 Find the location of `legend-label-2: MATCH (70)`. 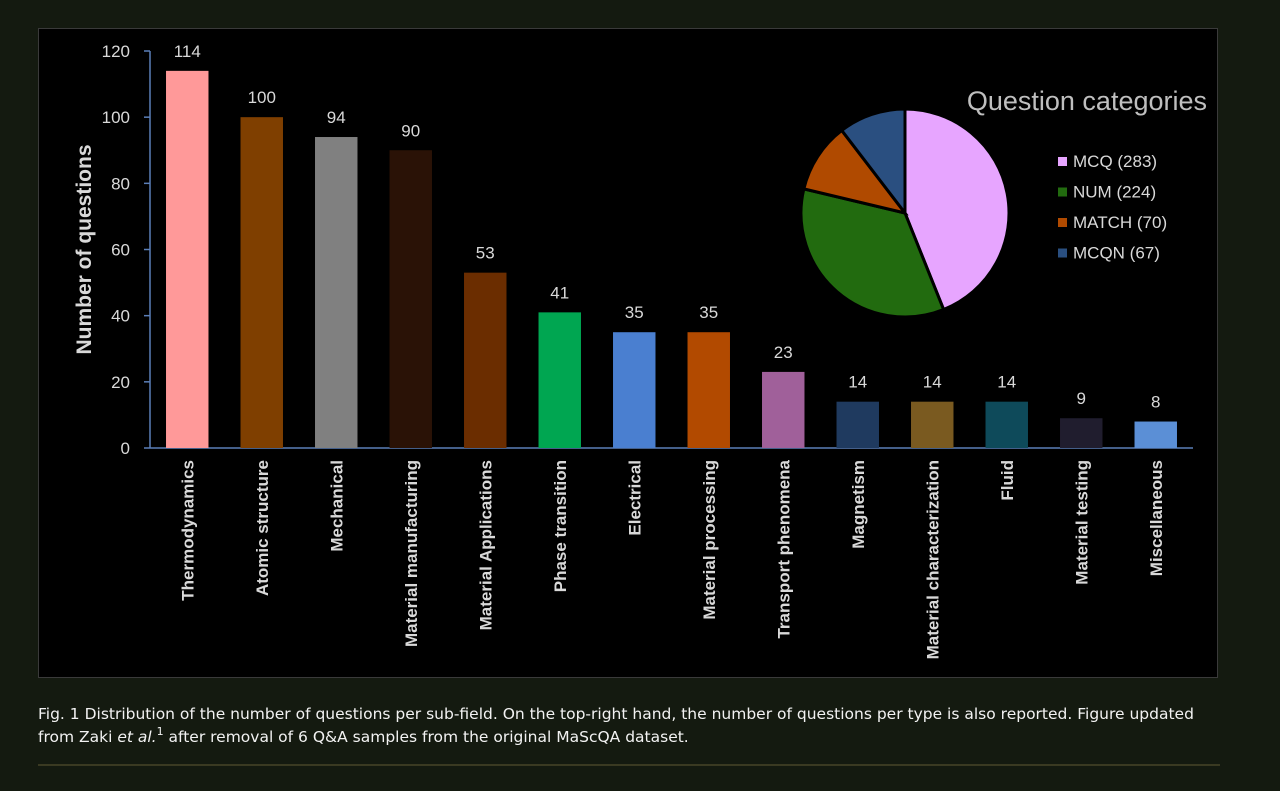

legend-label-2: MATCH (70) is located at coordinates (1120, 222).